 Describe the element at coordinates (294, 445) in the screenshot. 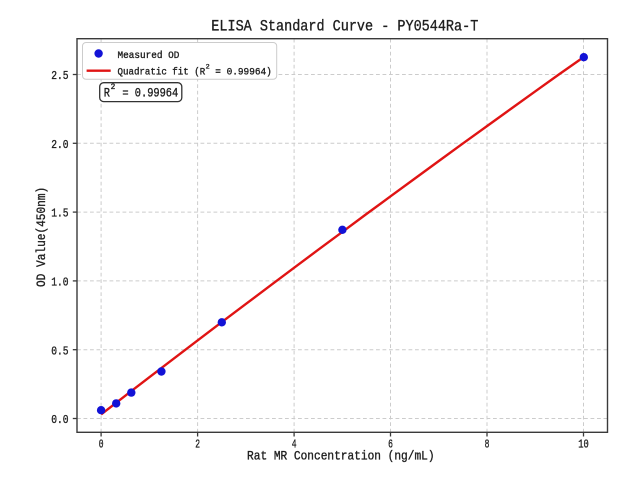

I see `svg-text: 4` at that location.